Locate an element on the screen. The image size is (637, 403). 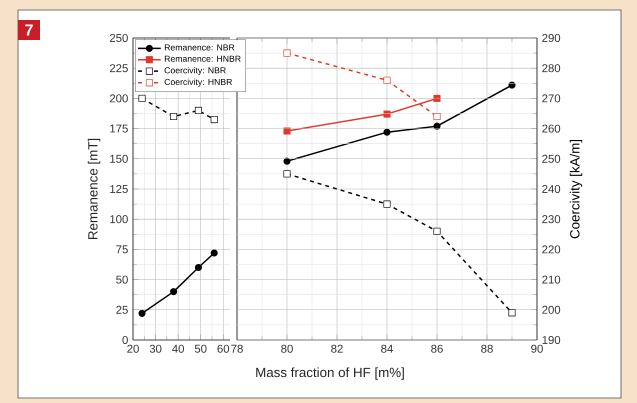
y2-tick-label: 260 is located at coordinates (551, 128).